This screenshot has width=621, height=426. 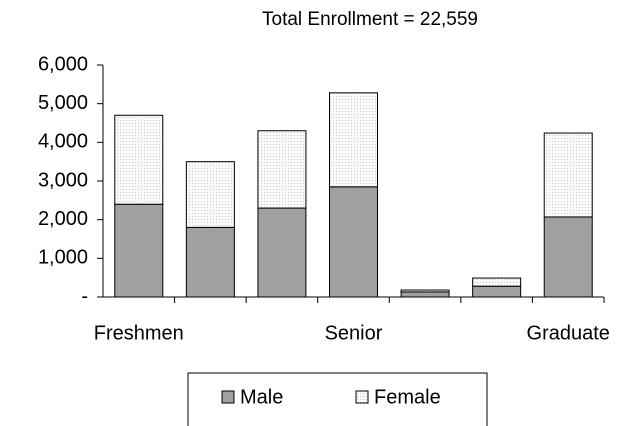 I want to click on x-tick-label: Freshmen, so click(x=139, y=333).